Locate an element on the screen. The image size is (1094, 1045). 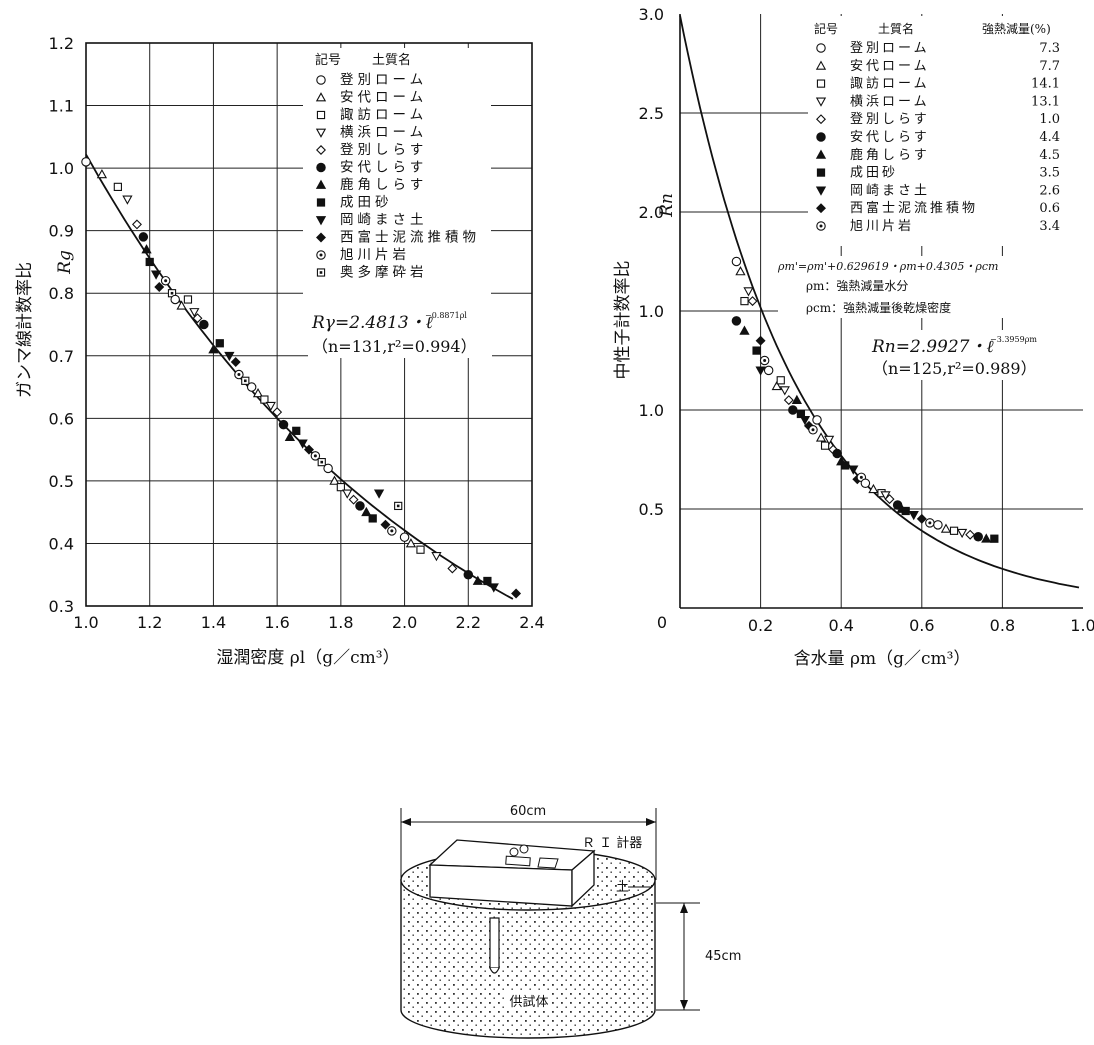
gamma-legend-label: 横浜ローム is located at coordinates (383, 133).